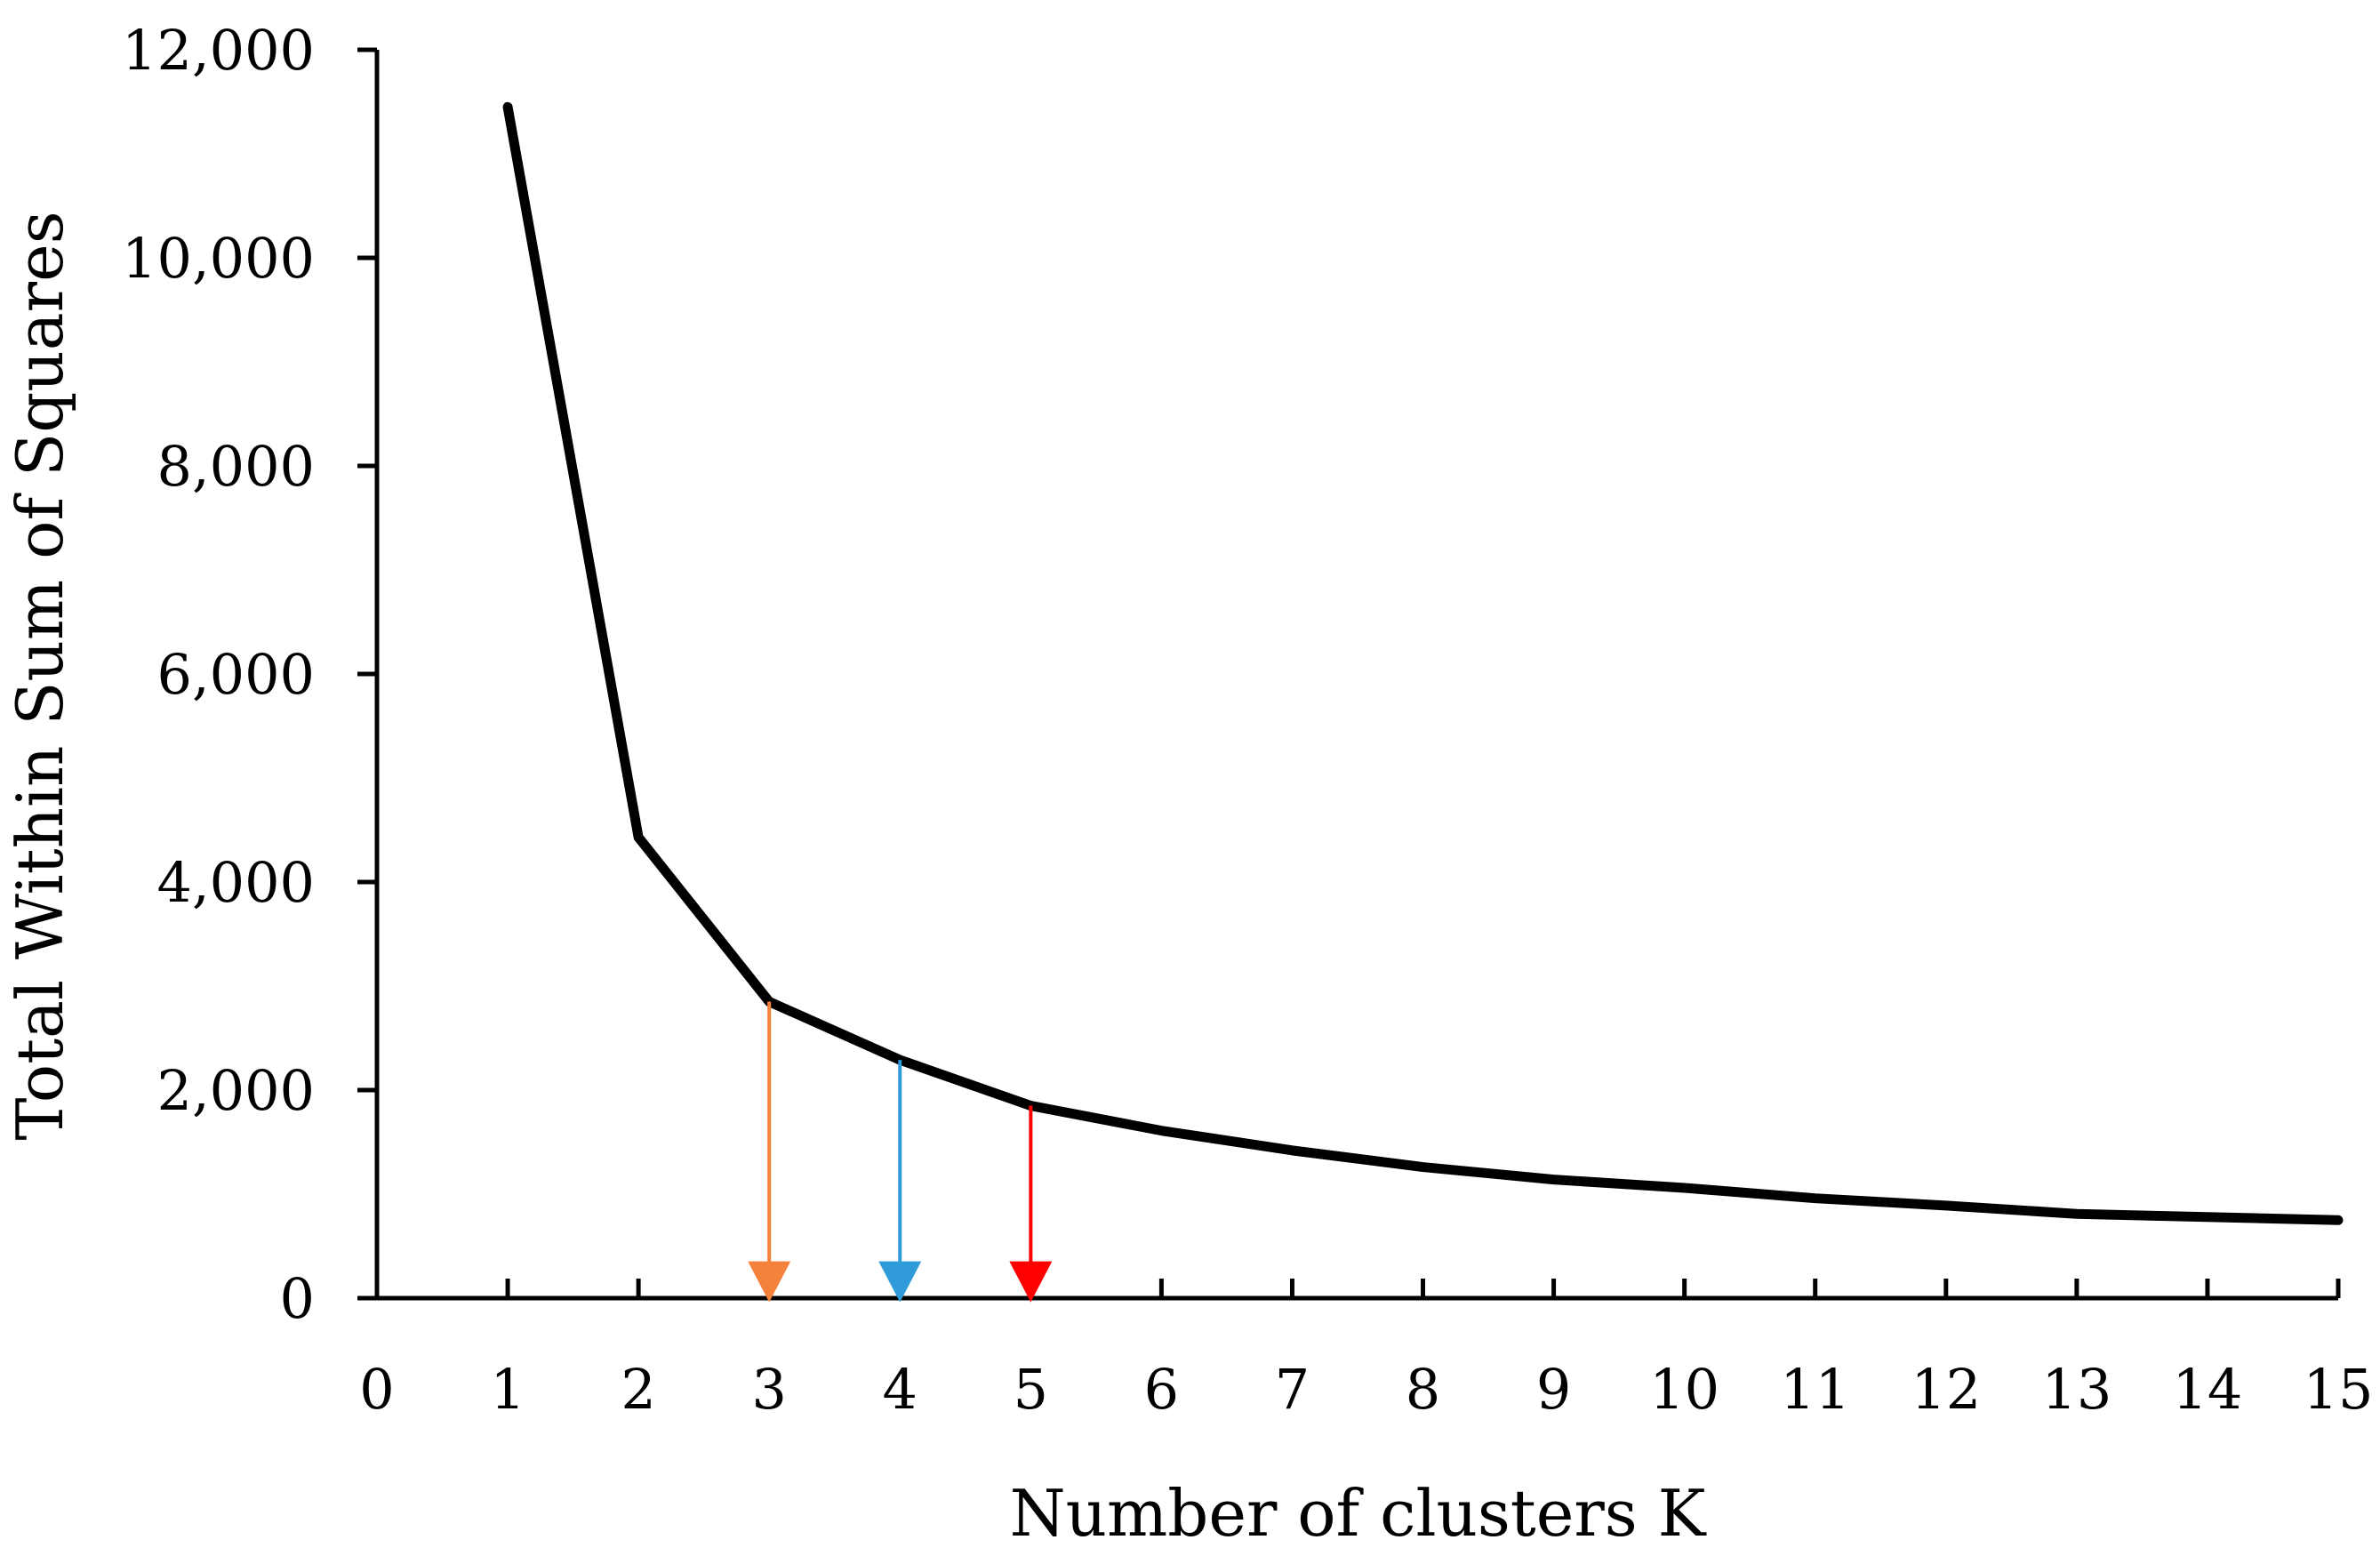 The image size is (2380, 1564). I want to click on x-tick-label: 6, so click(1161, 1389).